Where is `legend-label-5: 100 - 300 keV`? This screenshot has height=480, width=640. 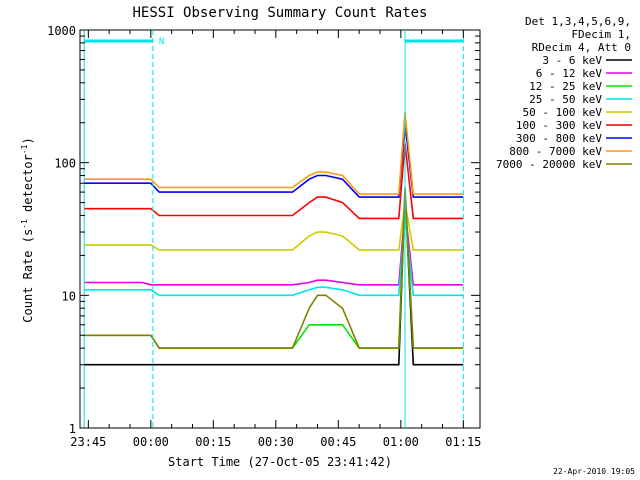 legend-label-5: 100 - 300 keV is located at coordinates (559, 125).